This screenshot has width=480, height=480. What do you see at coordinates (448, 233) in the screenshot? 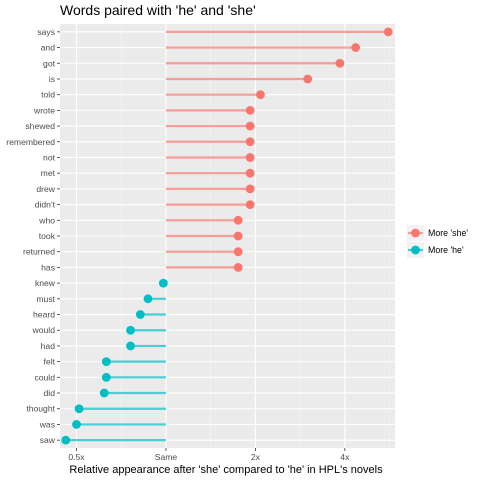
I see `legend-label: More 'she'` at bounding box center [448, 233].